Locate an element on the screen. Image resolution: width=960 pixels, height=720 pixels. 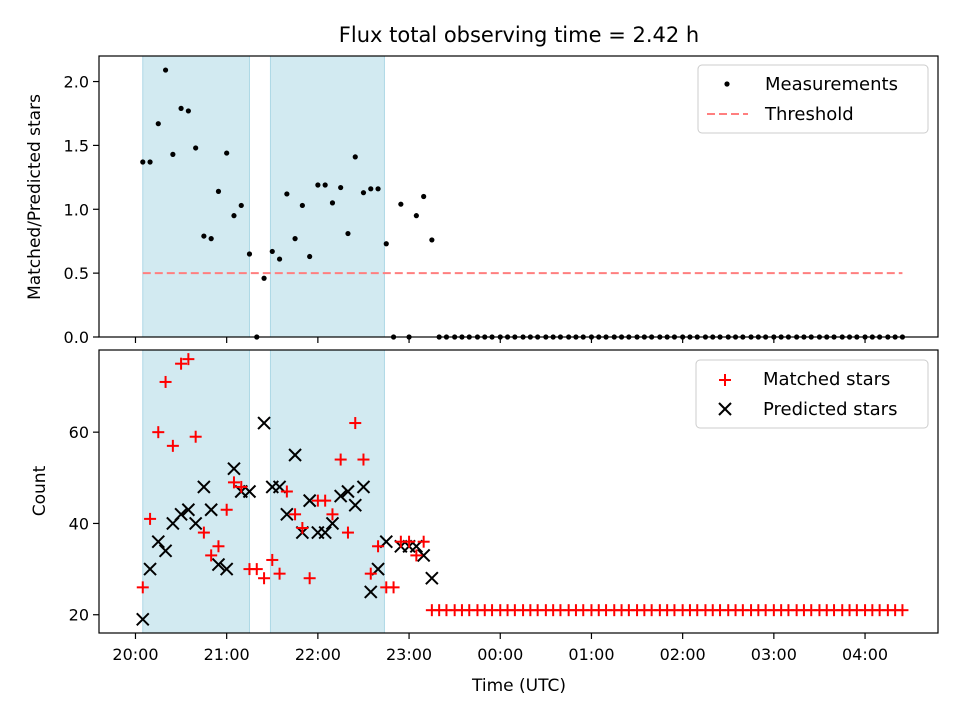
x-tick-label-2: 22:00 is located at coordinates (318, 654).